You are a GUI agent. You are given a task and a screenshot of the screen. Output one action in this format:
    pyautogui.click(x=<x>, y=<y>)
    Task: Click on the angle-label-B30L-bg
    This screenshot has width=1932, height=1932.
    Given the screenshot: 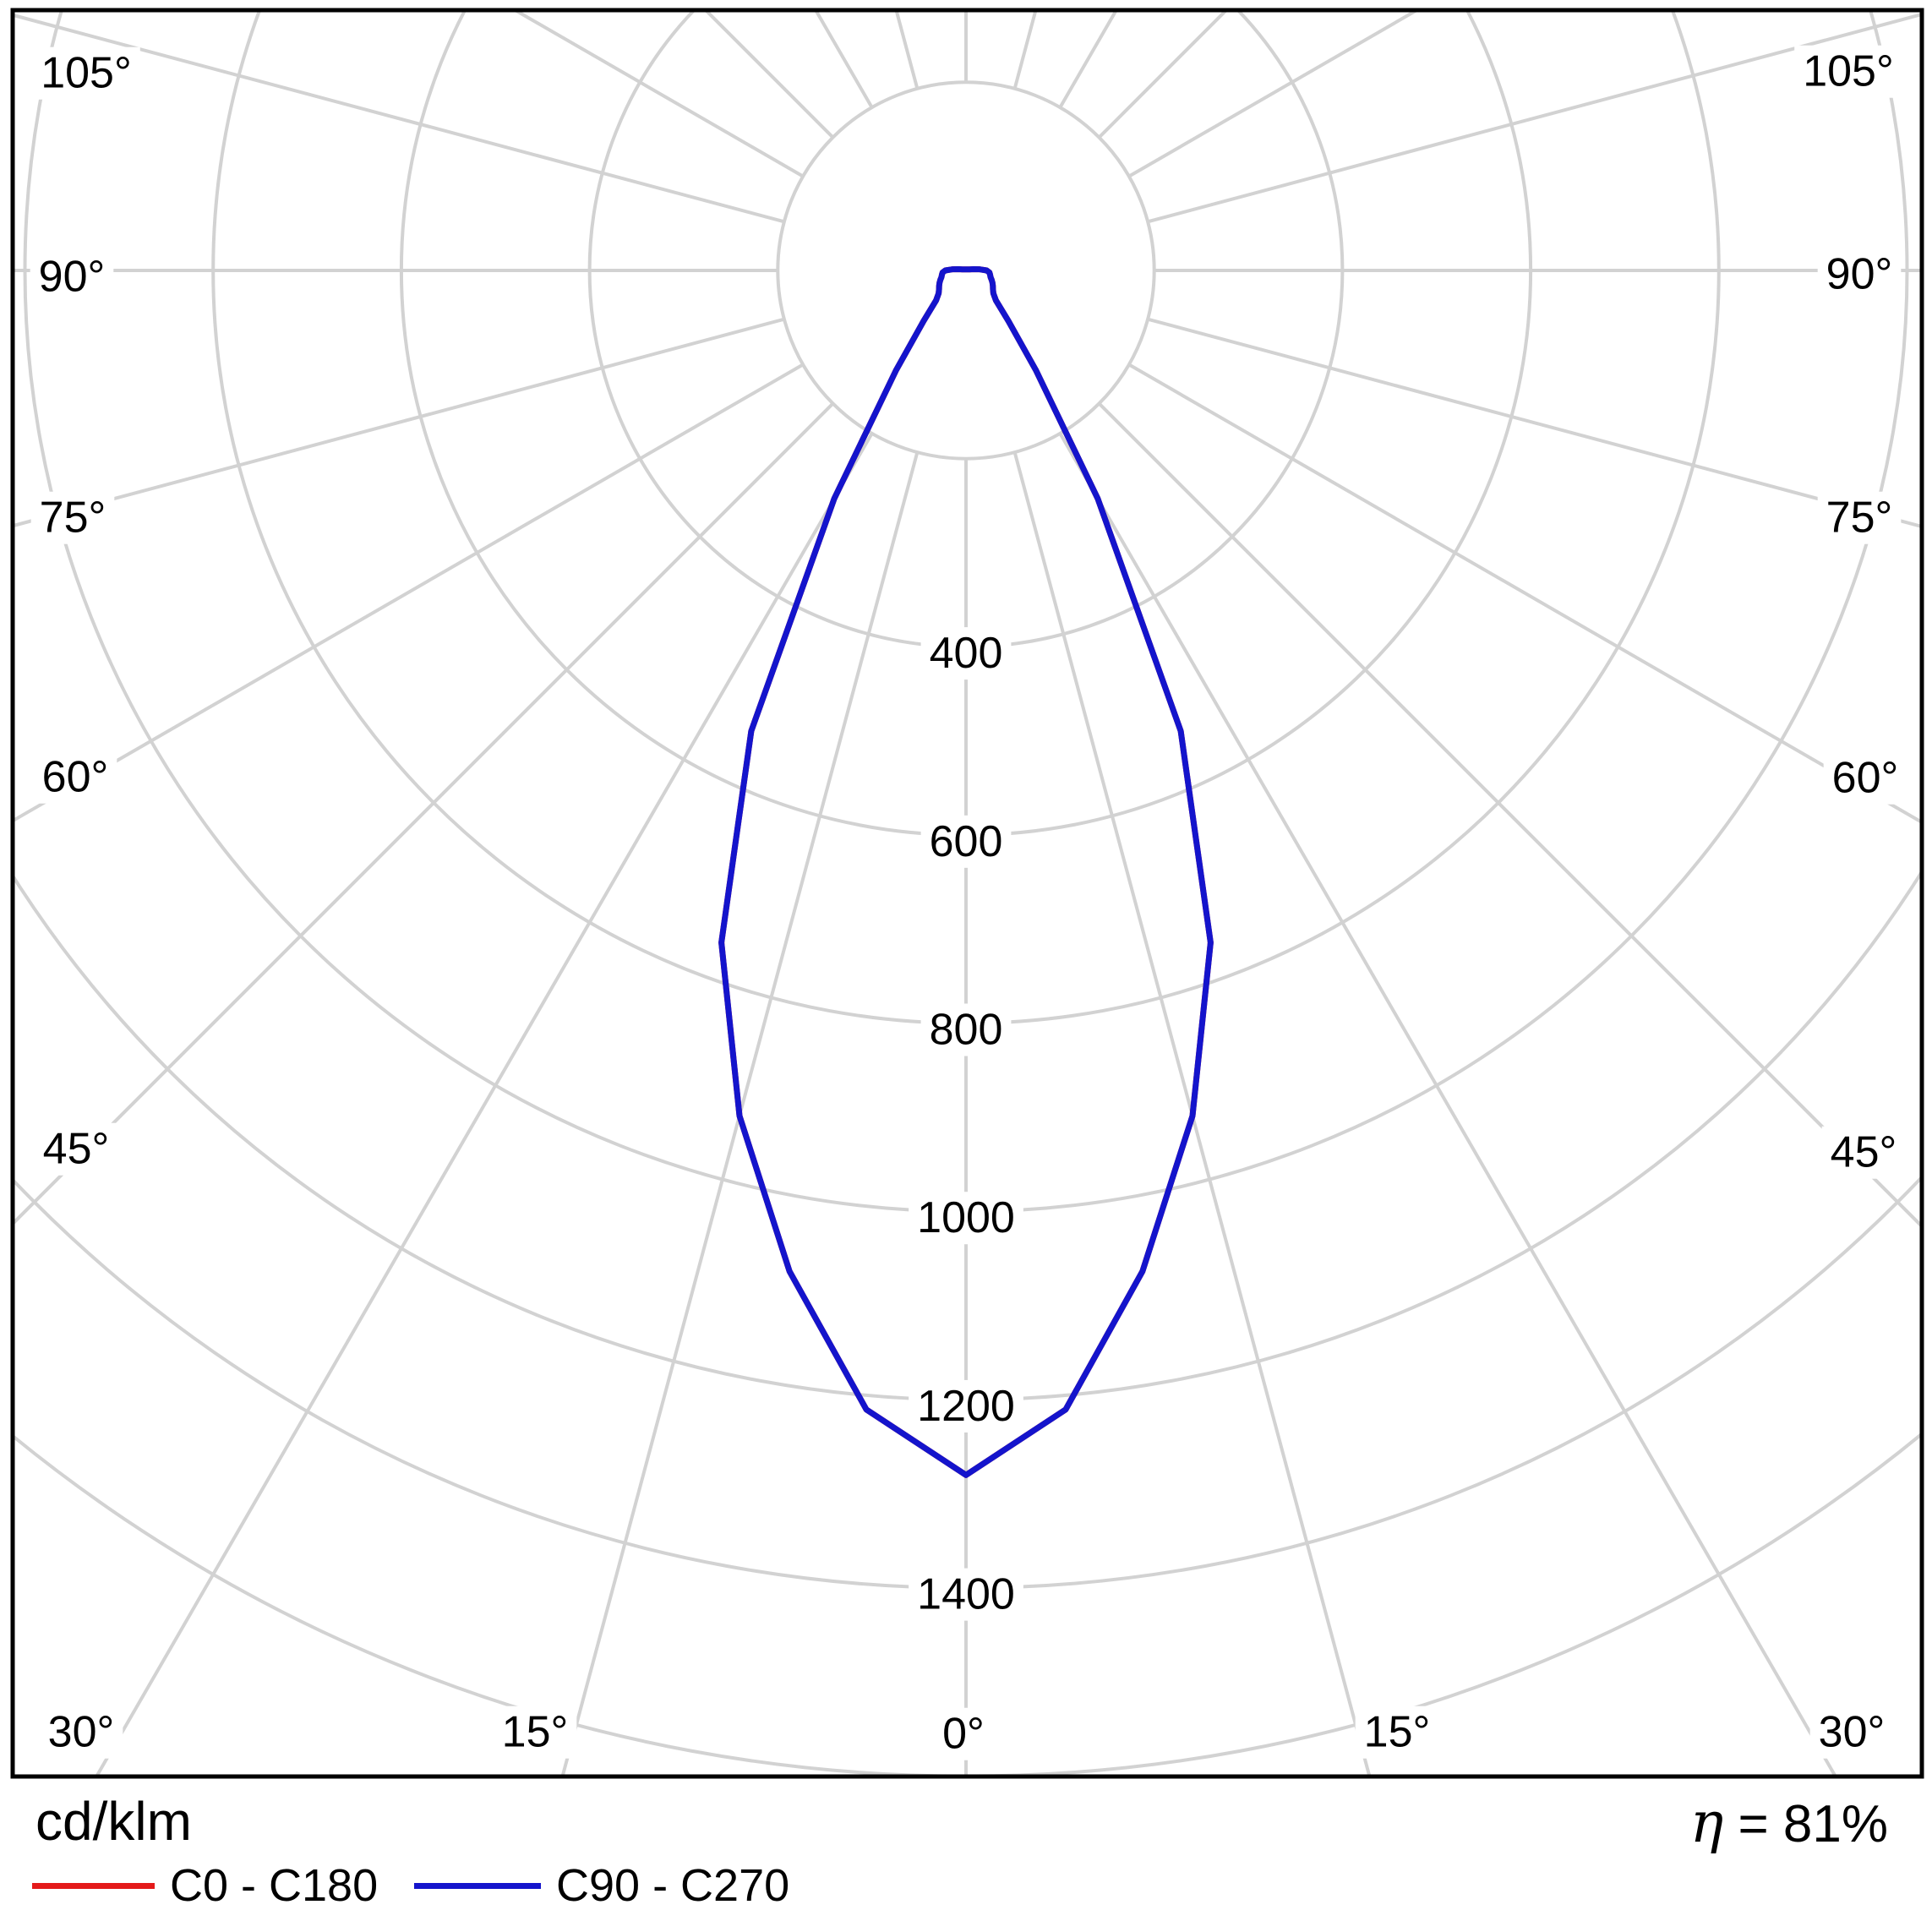 What is the action you would take?
    pyautogui.click(x=81, y=1732)
    